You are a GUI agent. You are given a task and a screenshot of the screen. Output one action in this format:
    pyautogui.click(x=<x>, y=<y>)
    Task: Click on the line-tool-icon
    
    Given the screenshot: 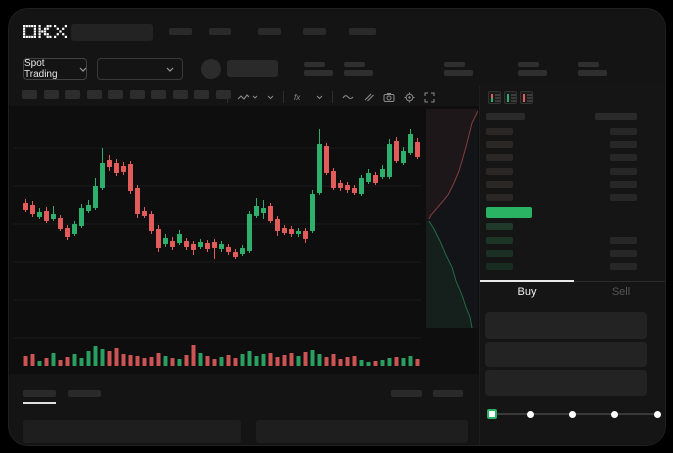 What is the action you would take?
    pyautogui.click(x=348, y=97)
    